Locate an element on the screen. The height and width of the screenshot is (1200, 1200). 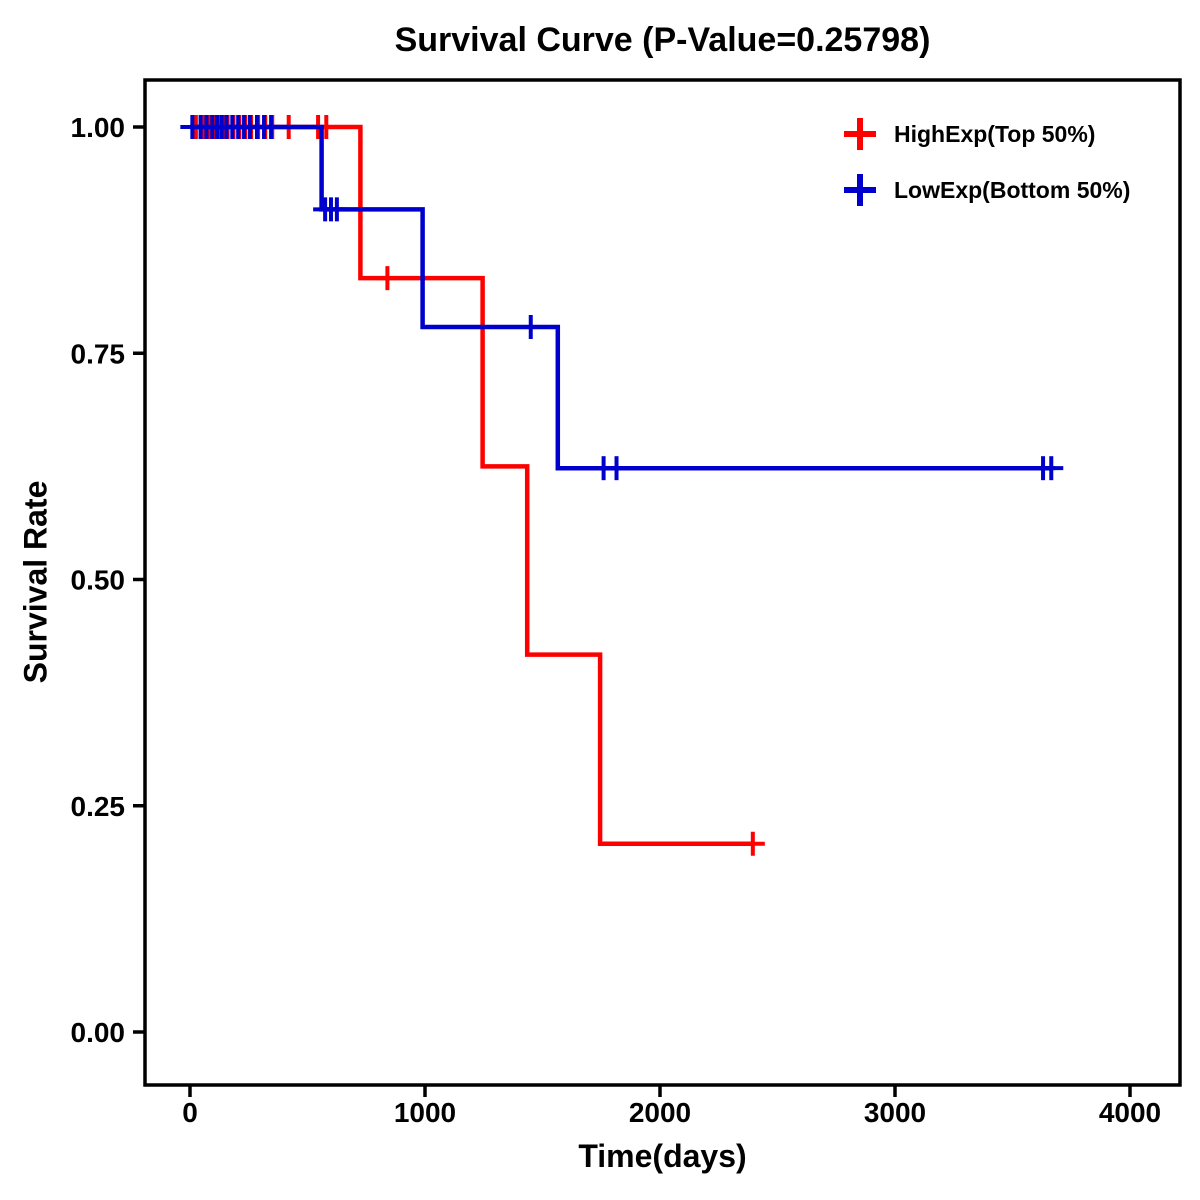
y-tick-label: 0.00 is located at coordinates (98, 1032).